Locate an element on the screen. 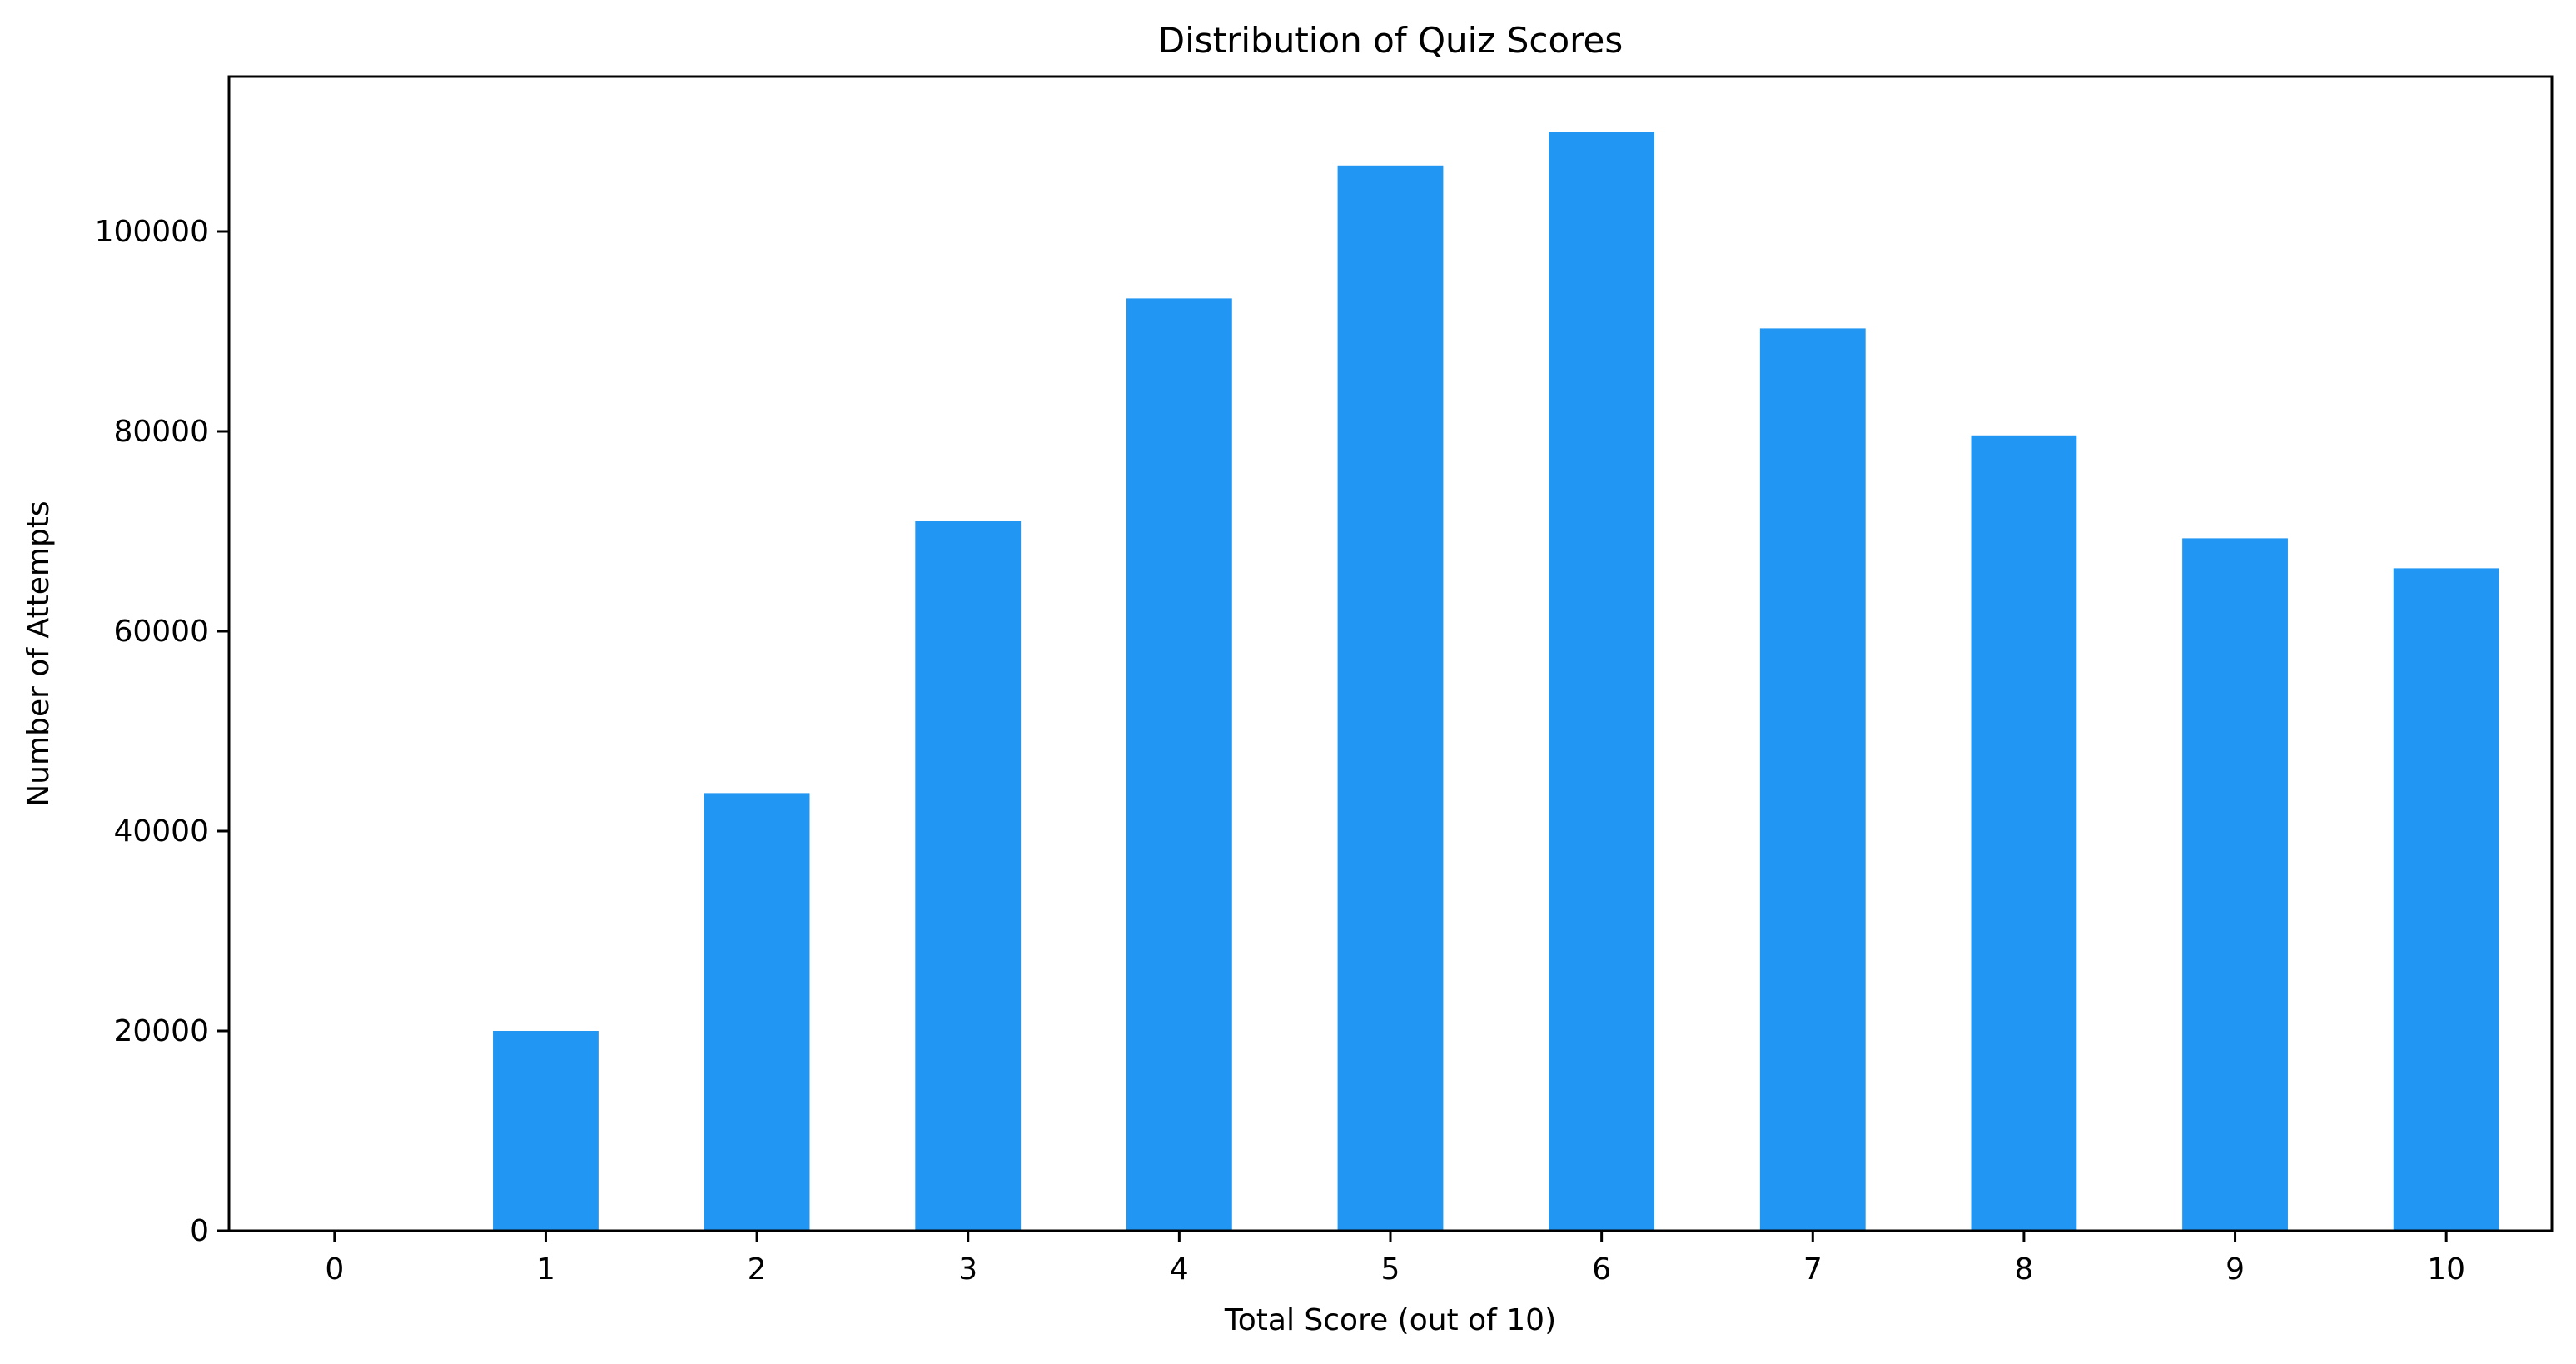 Image resolution: width=2576 pixels, height=1364 pixels. y-tick-label: 80000 is located at coordinates (161, 432).